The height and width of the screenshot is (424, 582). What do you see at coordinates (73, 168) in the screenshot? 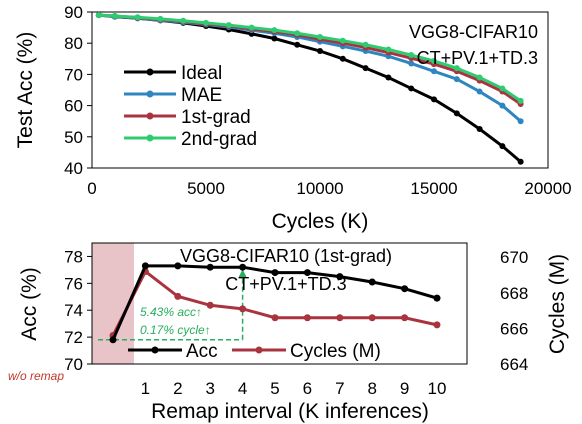
I see `top-y-tick-label: 40` at bounding box center [73, 168].